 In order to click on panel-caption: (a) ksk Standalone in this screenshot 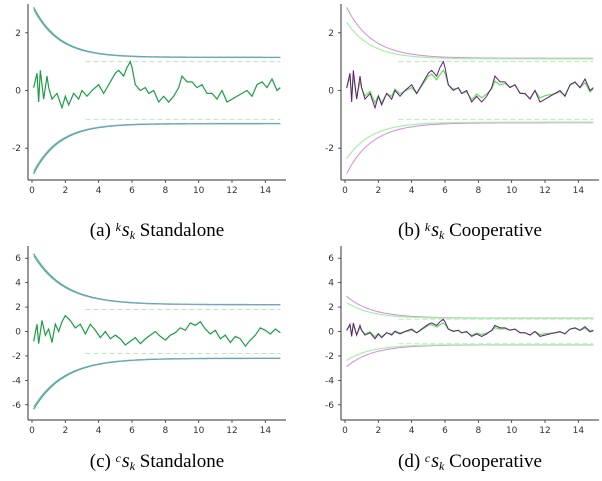, I will do `click(157, 230)`.